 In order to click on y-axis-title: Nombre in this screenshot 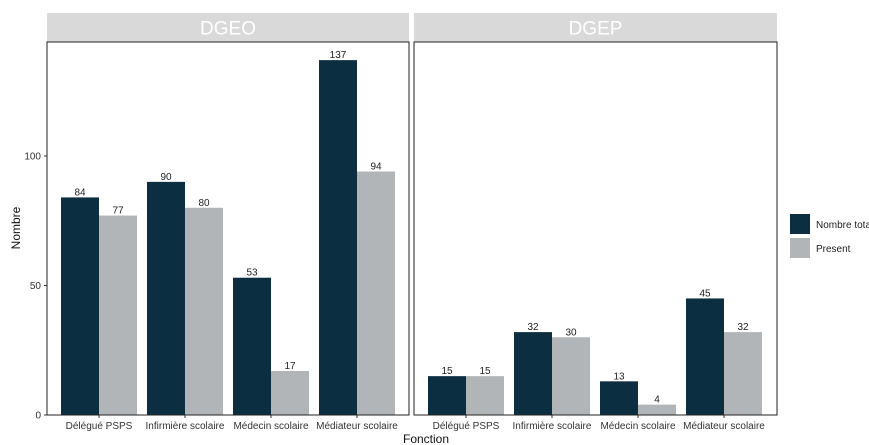, I will do `click(16, 227)`.